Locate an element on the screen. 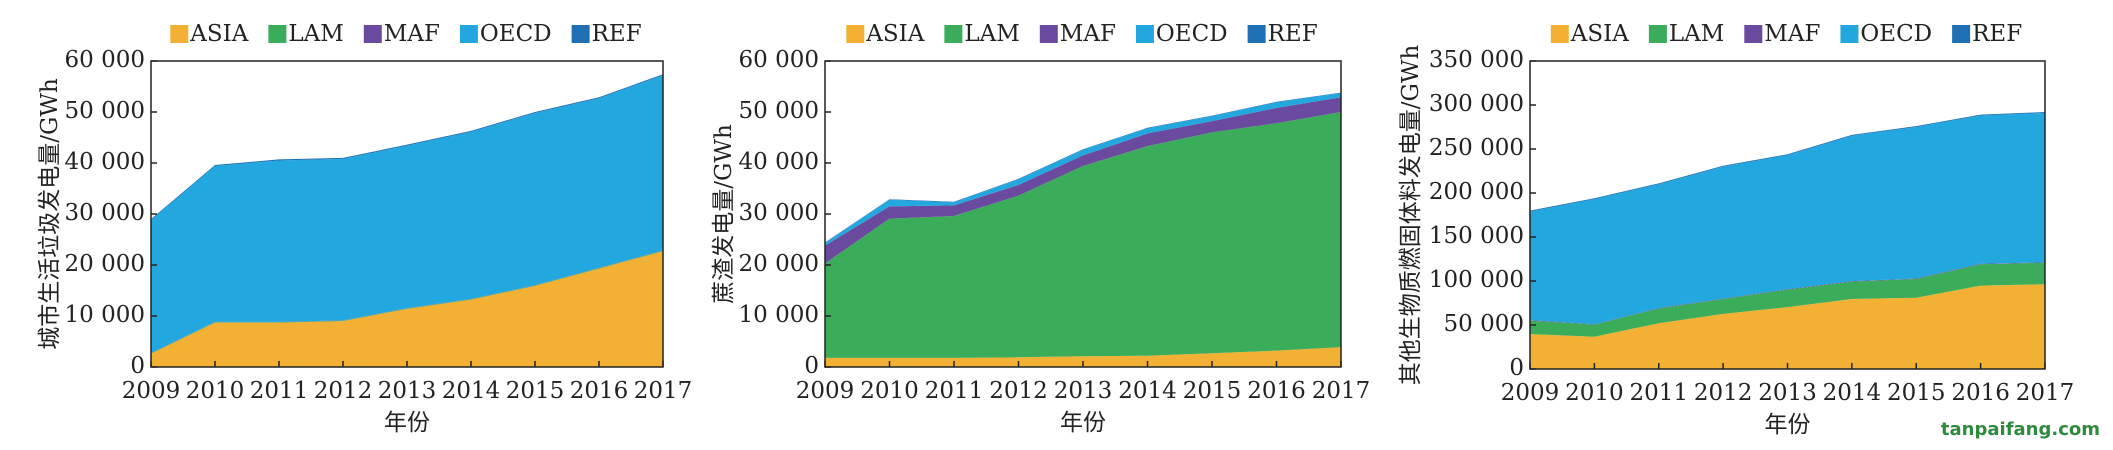  y-tick-label: 200 000 is located at coordinates (1476, 192).